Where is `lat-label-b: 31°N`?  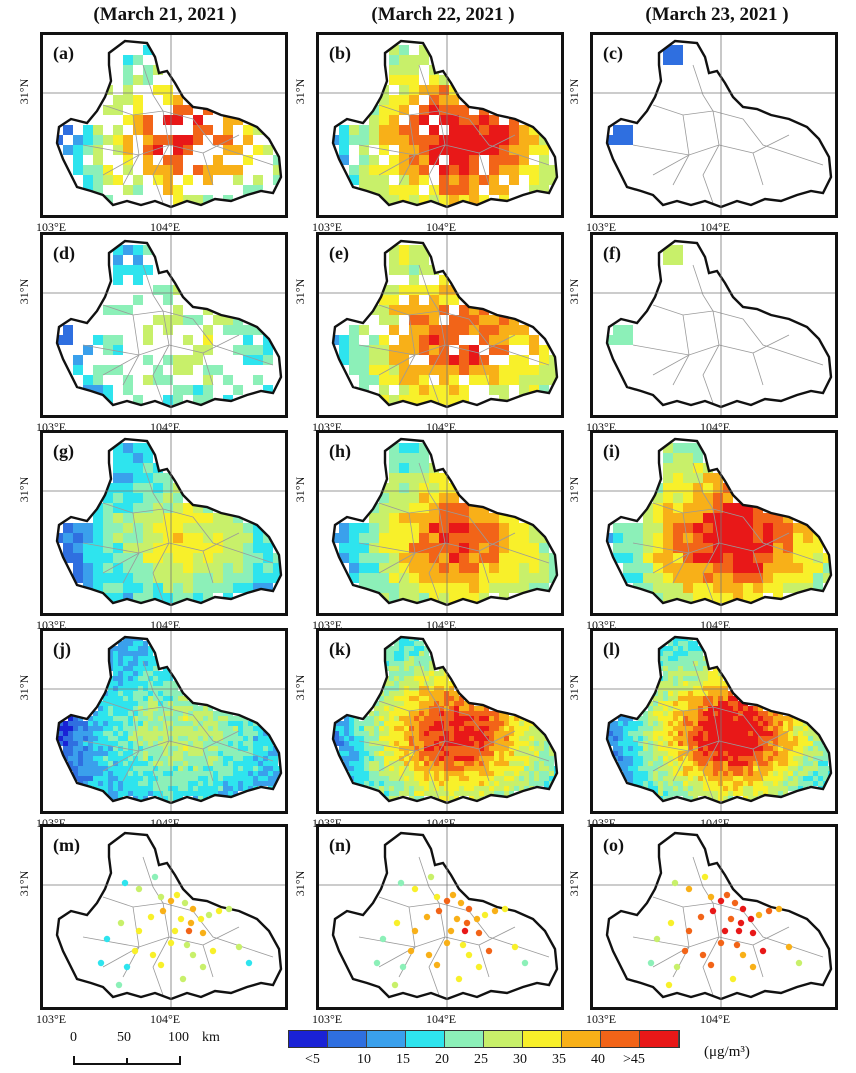 lat-label-b: 31°N is located at coordinates (300, 91).